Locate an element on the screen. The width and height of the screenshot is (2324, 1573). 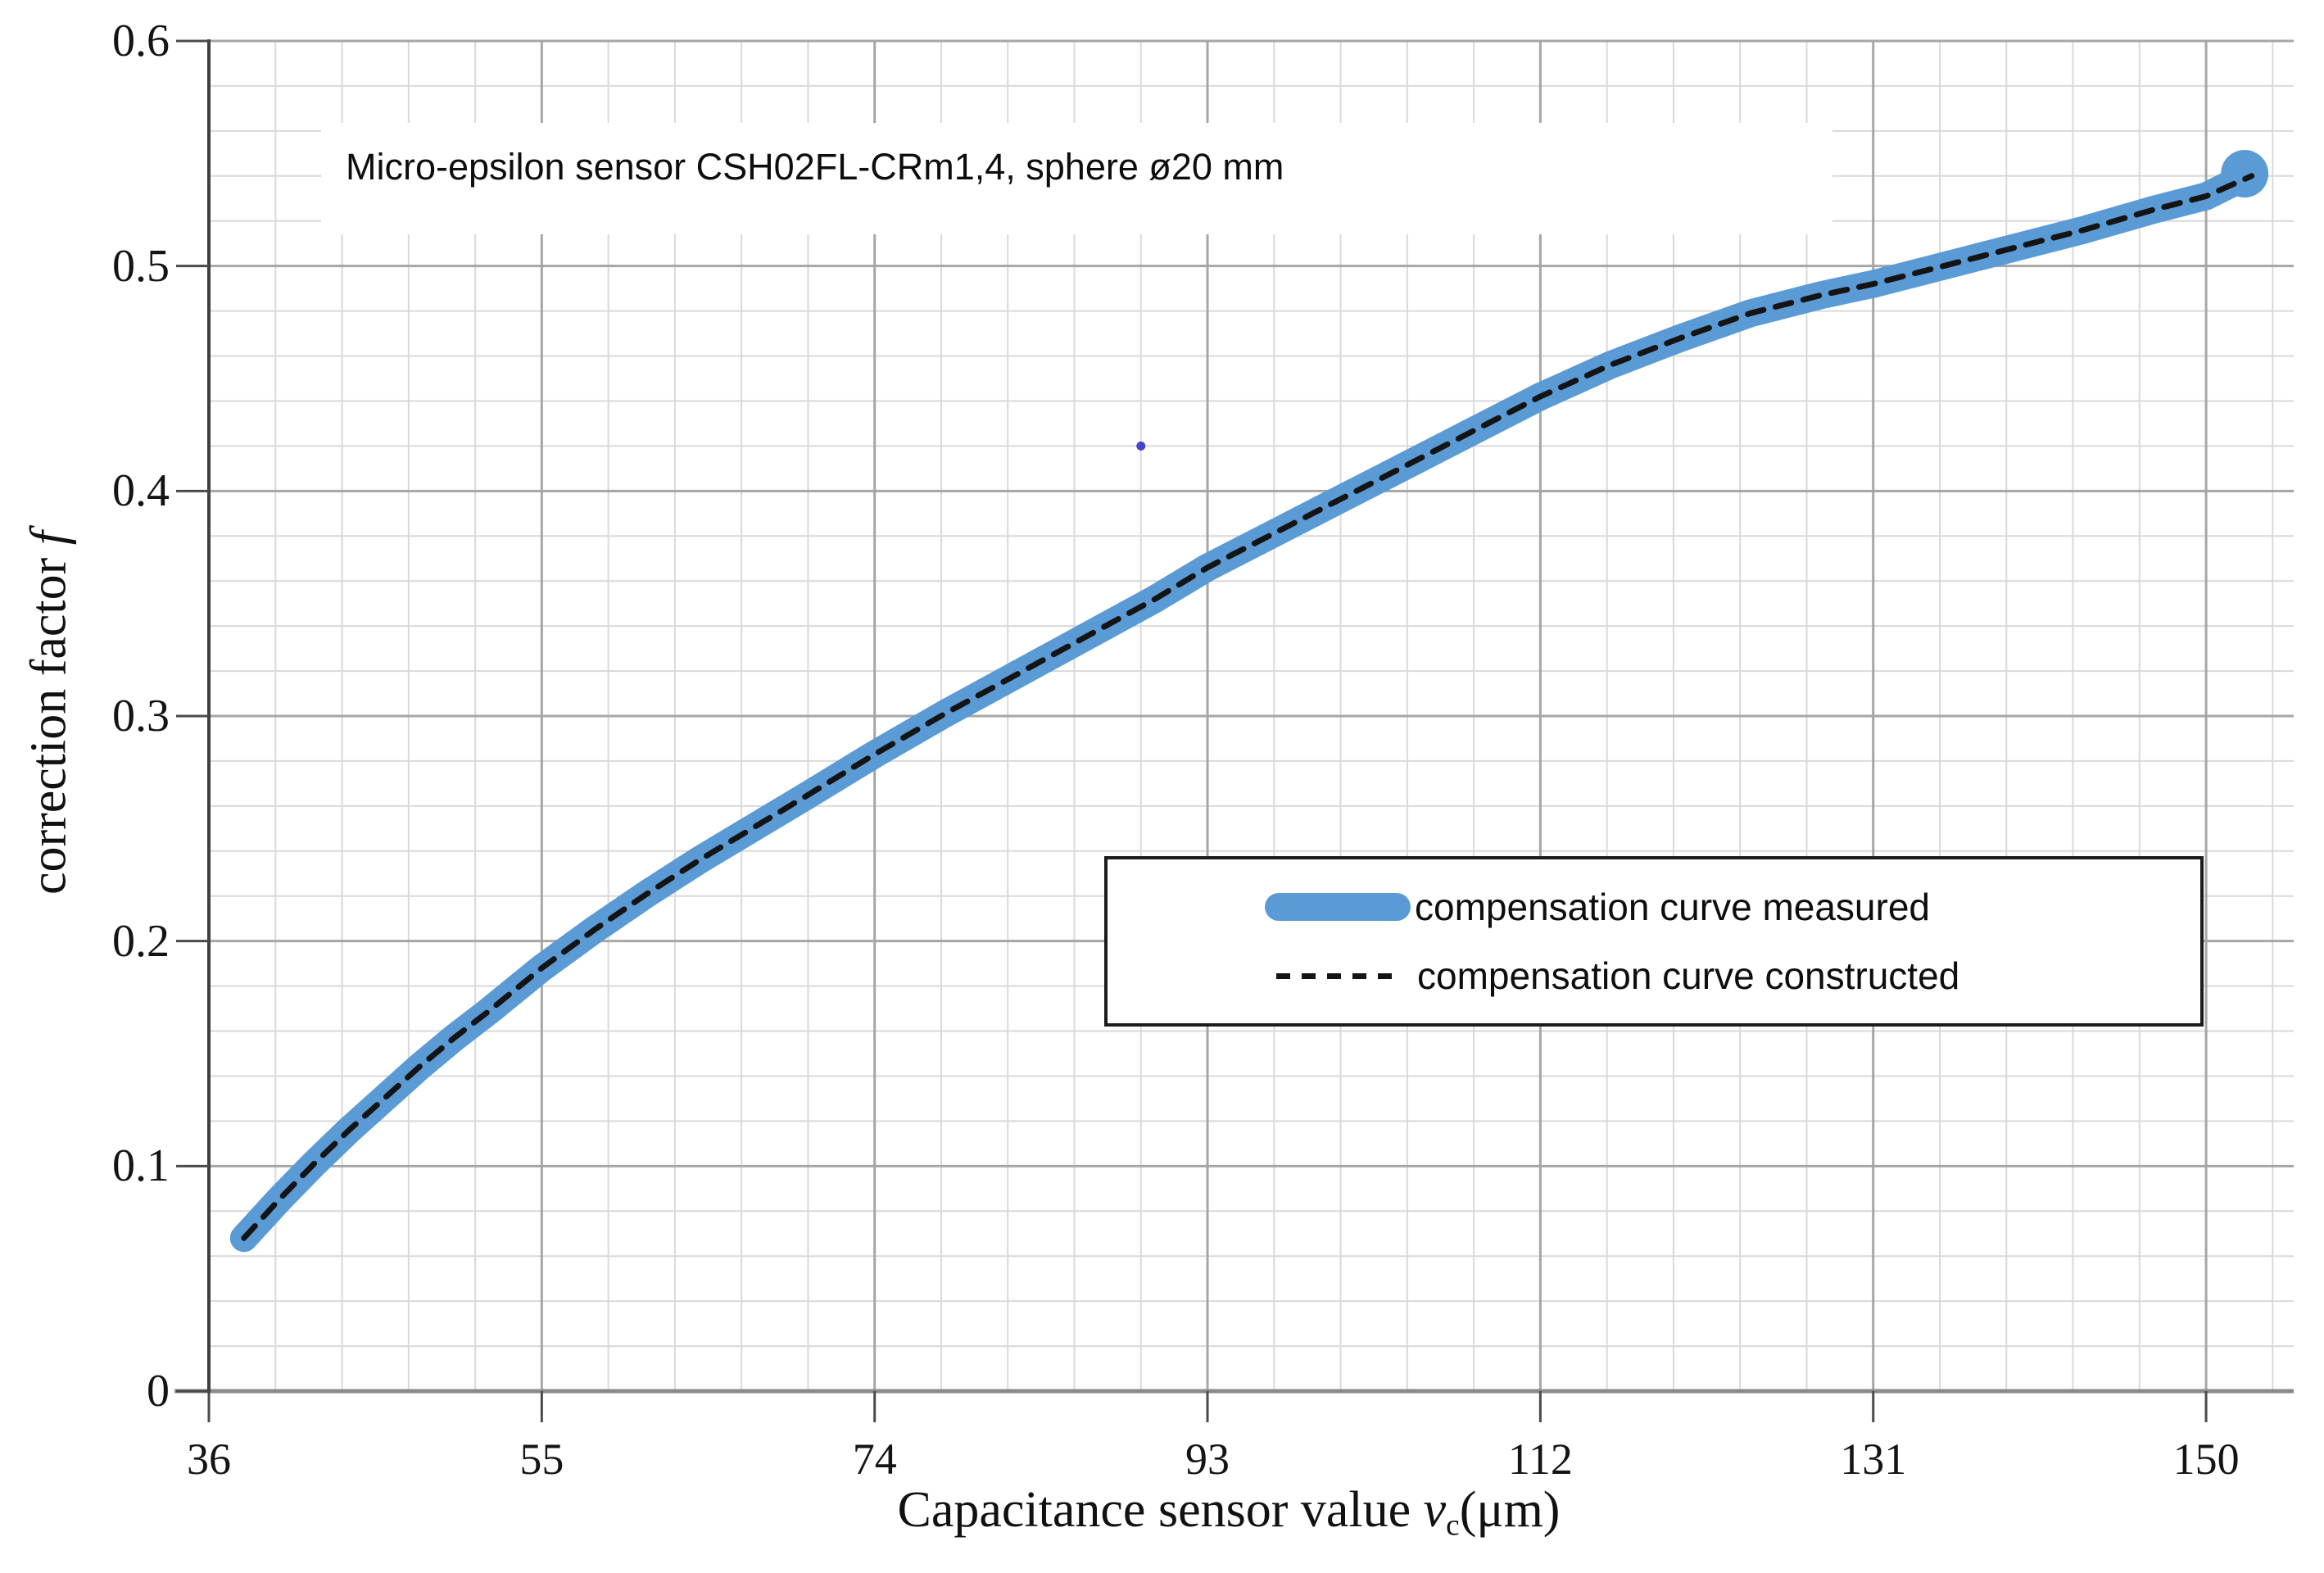
x-tick-label: 112 is located at coordinates (1540, 1459).